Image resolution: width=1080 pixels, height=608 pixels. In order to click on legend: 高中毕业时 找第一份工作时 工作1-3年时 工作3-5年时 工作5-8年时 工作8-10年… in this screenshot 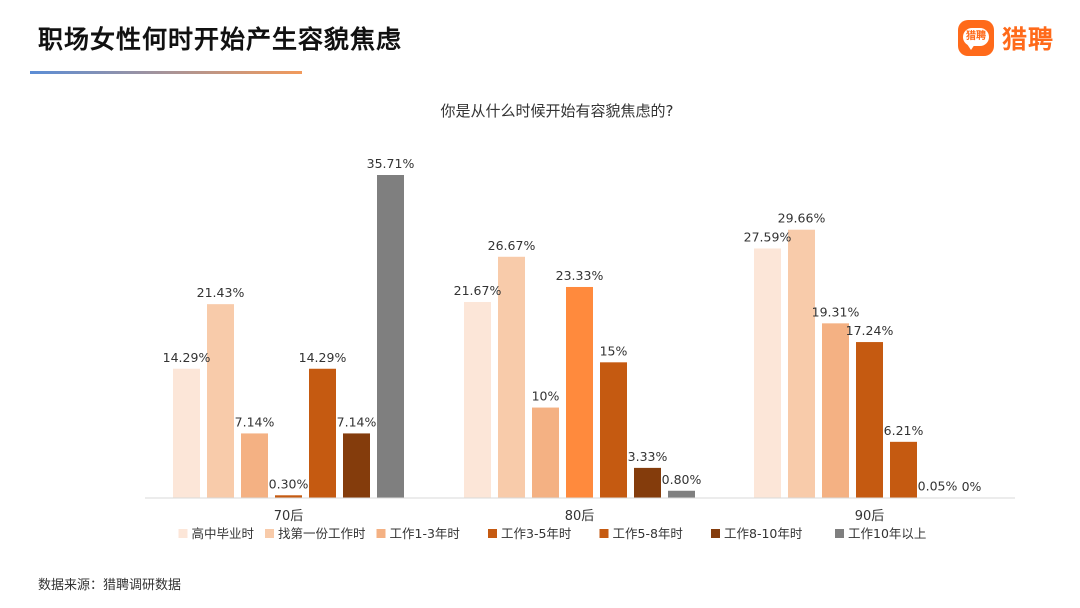, I will do `click(552, 533)`.